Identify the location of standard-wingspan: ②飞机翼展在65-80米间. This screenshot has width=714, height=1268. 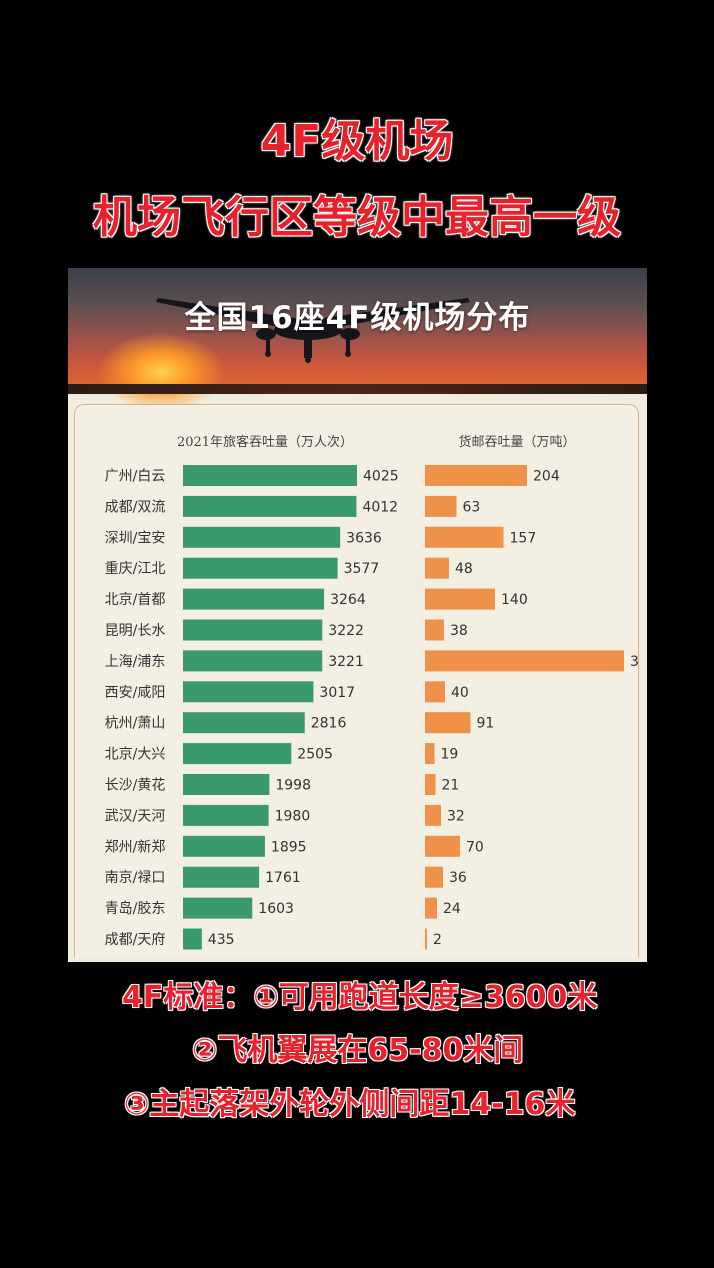
(358, 1050).